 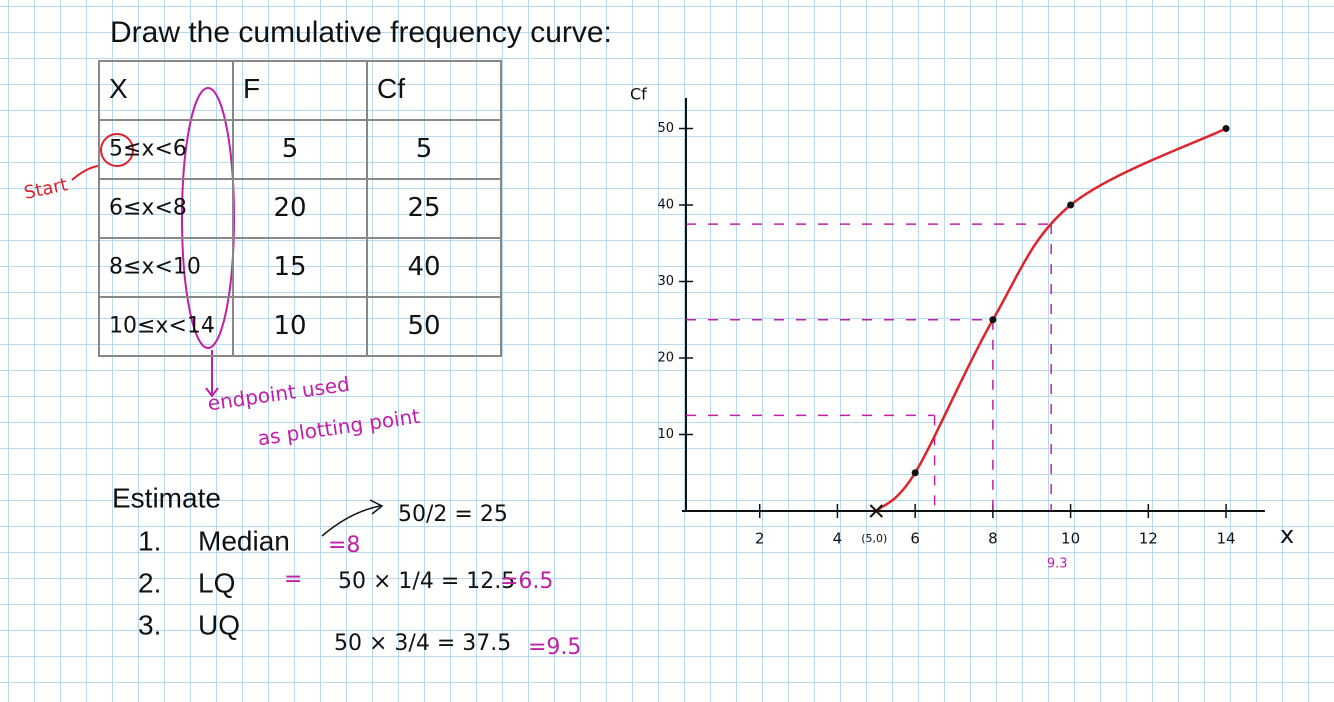 I want to click on median-arrow, so click(x=352, y=518).